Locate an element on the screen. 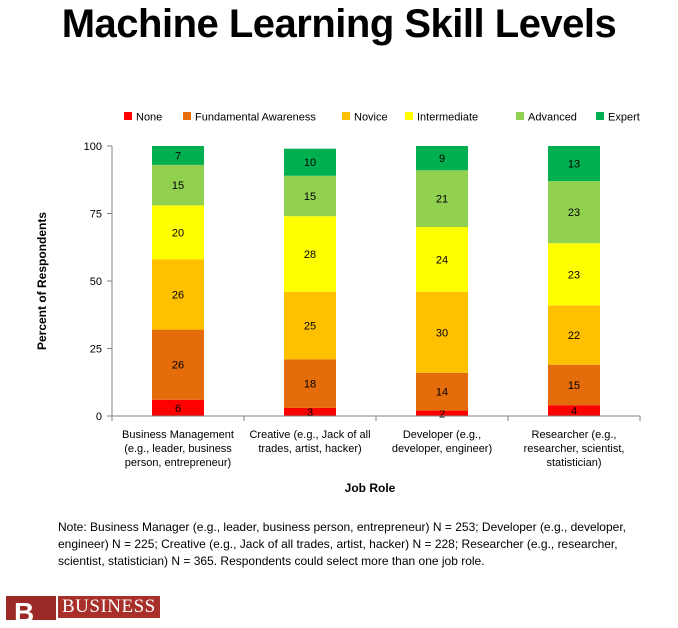 This screenshot has height=628, width=678. bar-group-3: 4 15 22 23 23 13 is located at coordinates (574, 282).